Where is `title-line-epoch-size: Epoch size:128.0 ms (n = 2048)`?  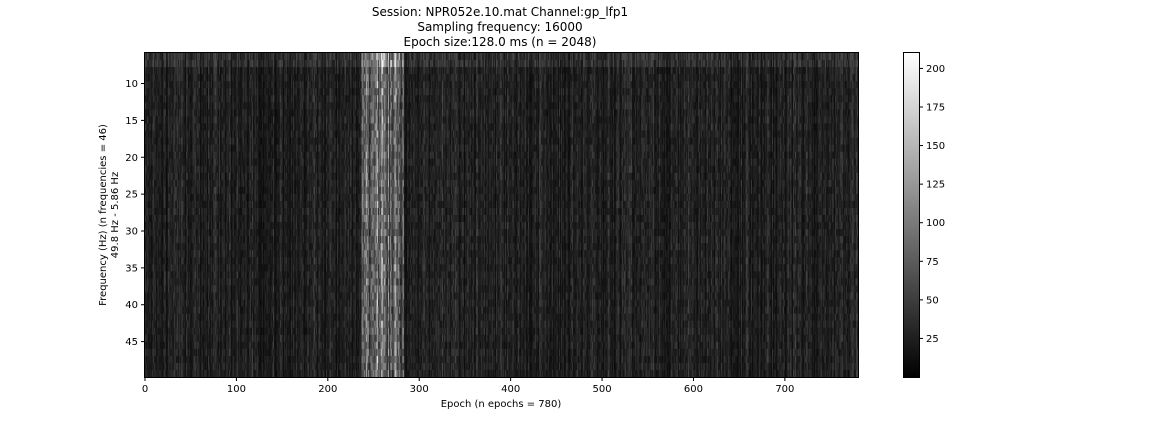
title-line-epoch-size: Epoch size:128.0 ms (n = 2048) is located at coordinates (500, 42).